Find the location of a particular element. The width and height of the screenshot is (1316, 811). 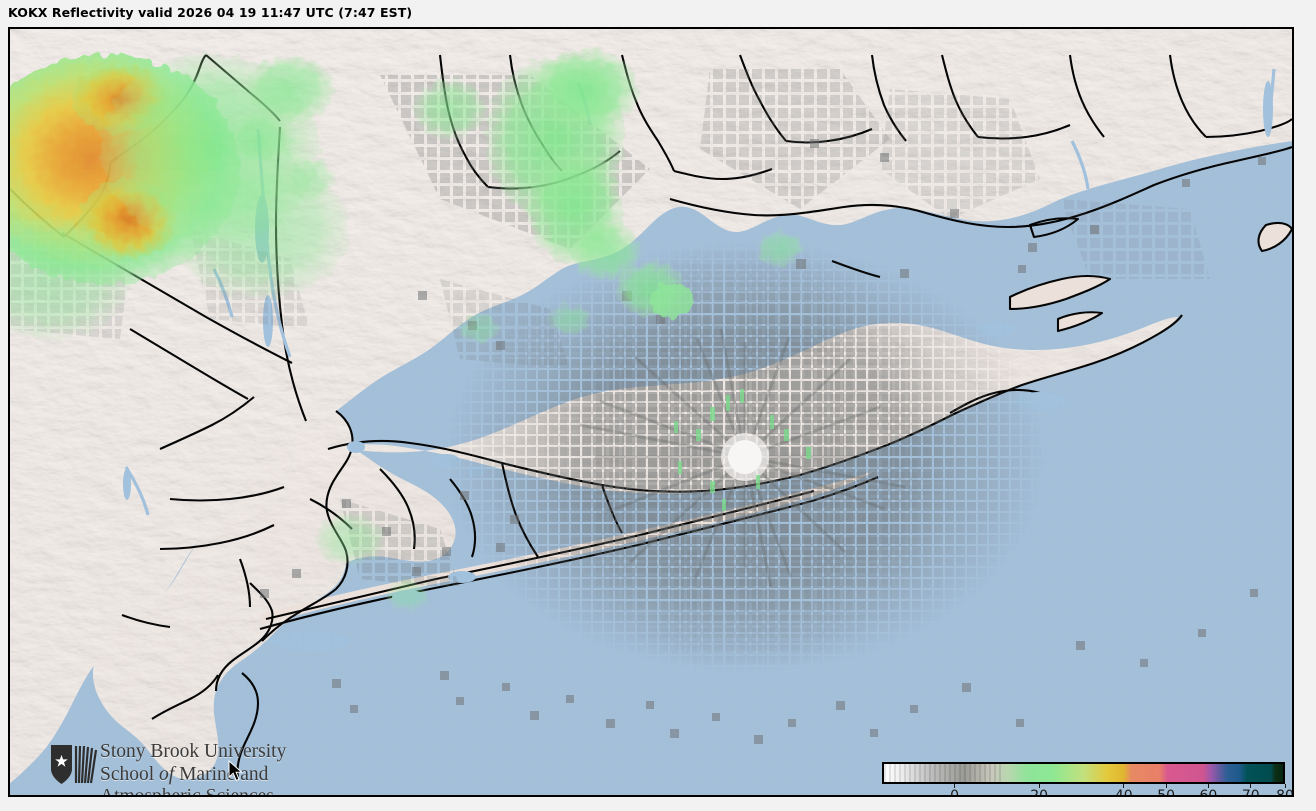

colorbar: 0 20 40 50 60 70 80 is located at coordinates (1084, 777).